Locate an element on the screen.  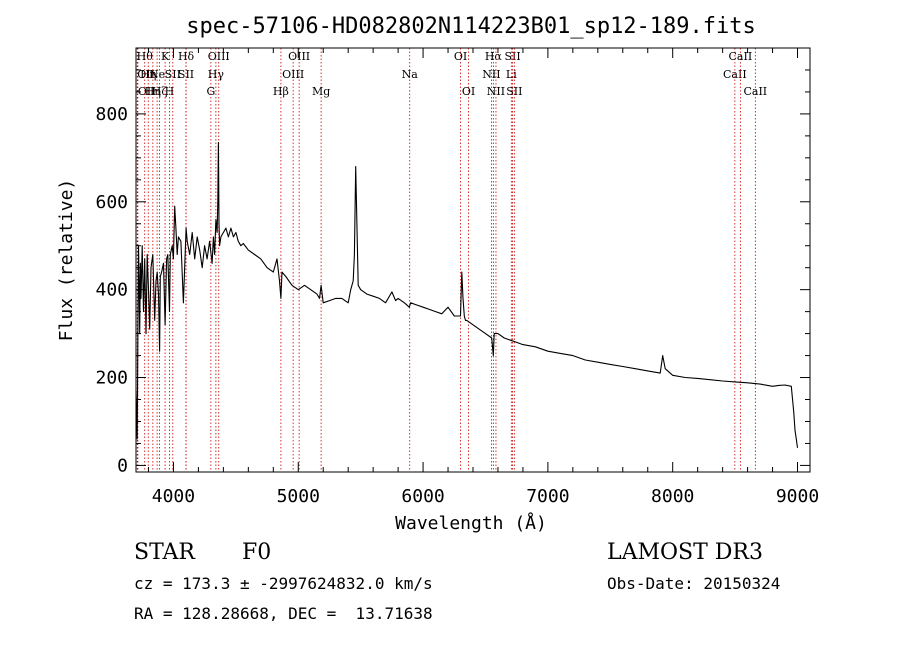
x-tick-label: 5000 is located at coordinates (298, 496).